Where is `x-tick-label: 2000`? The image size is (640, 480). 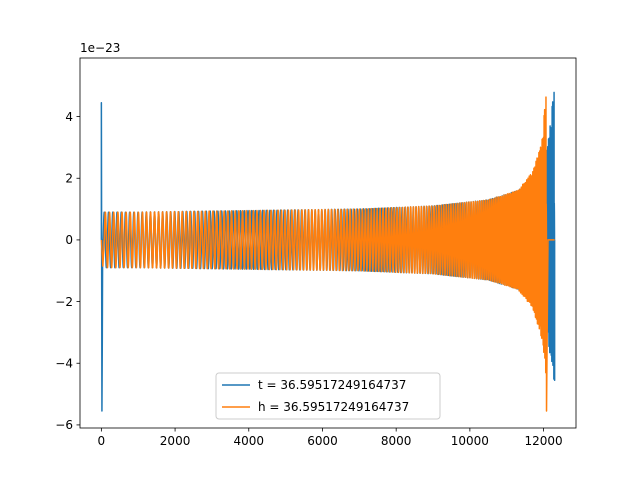
x-tick-label: 2000 is located at coordinates (175, 441).